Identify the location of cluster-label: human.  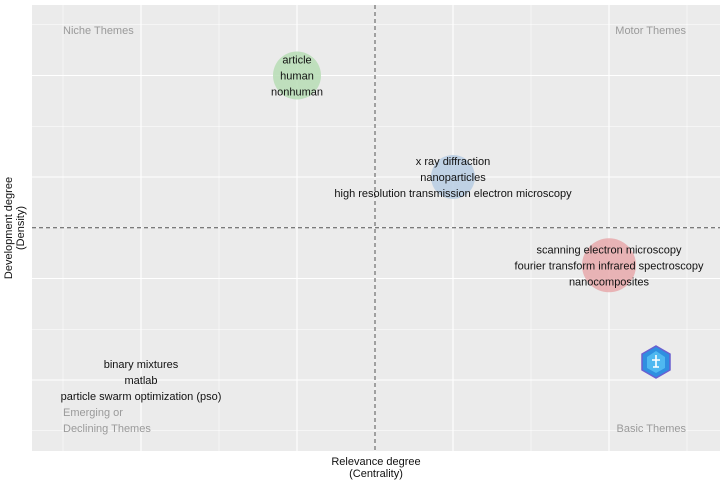
(297, 77).